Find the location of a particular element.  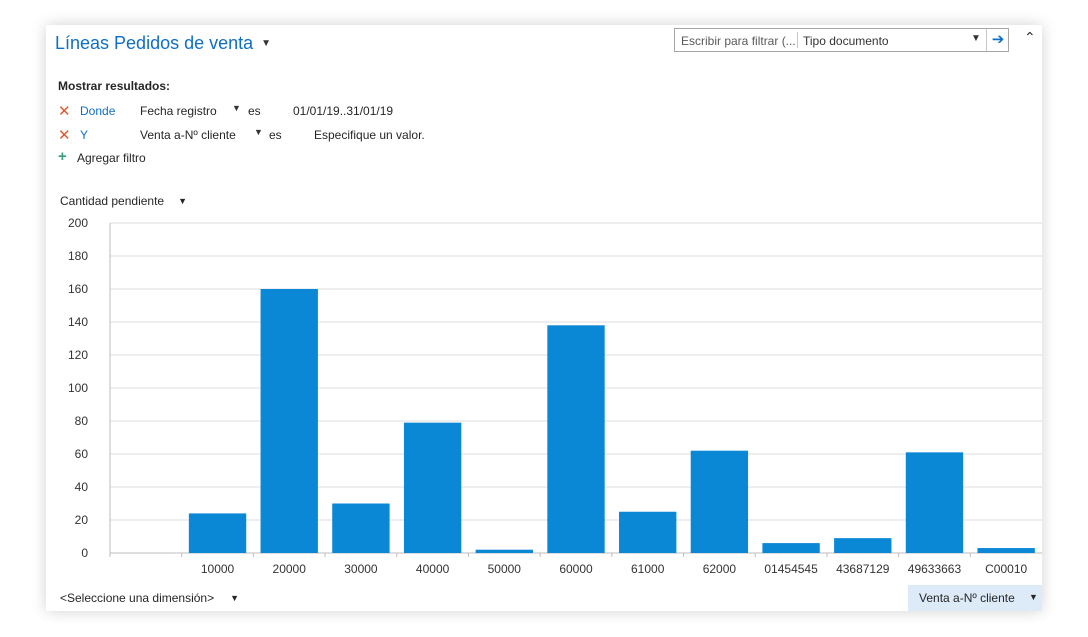

y-tick-label: 160 is located at coordinates (78, 289).